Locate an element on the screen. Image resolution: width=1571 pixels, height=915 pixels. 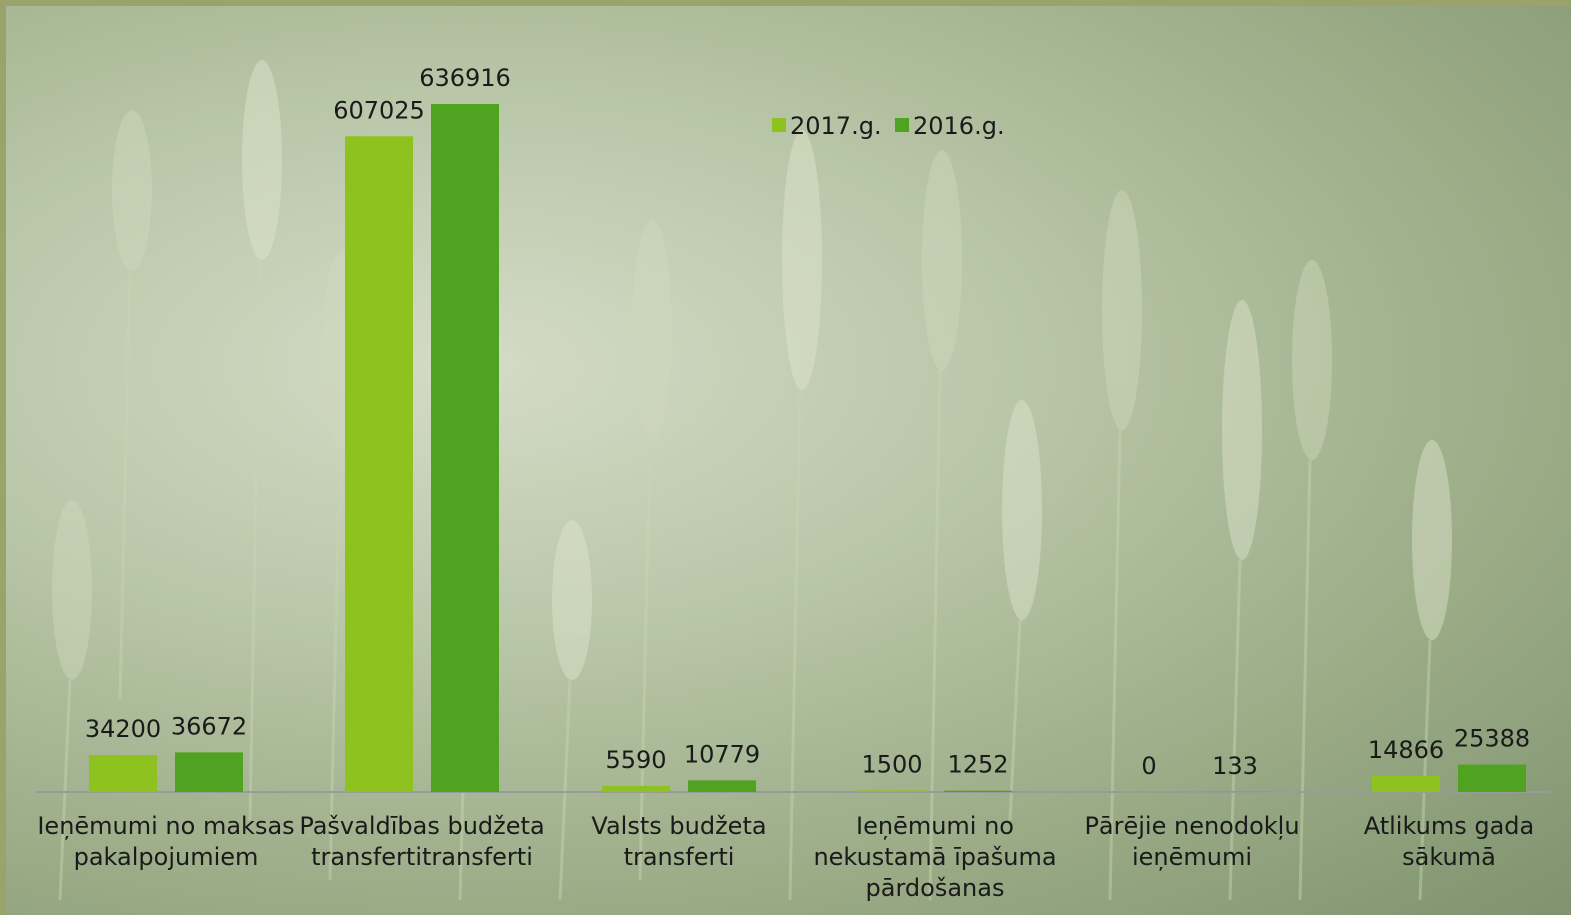
legend: 2017.g. 2016.g. is located at coordinates (888, 126).